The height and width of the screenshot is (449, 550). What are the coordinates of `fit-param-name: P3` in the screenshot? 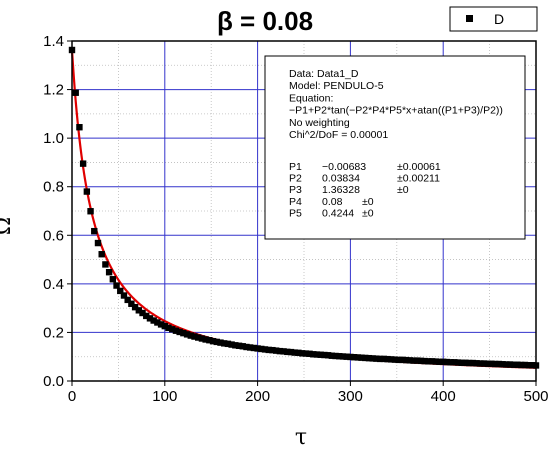 It's located at (295, 190).